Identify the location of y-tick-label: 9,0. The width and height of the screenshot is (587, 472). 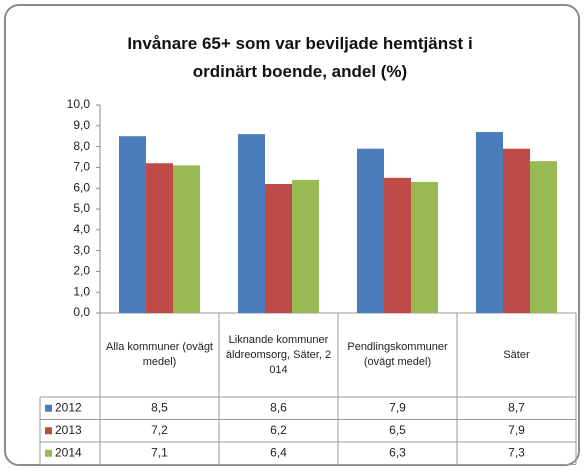
(81, 125).